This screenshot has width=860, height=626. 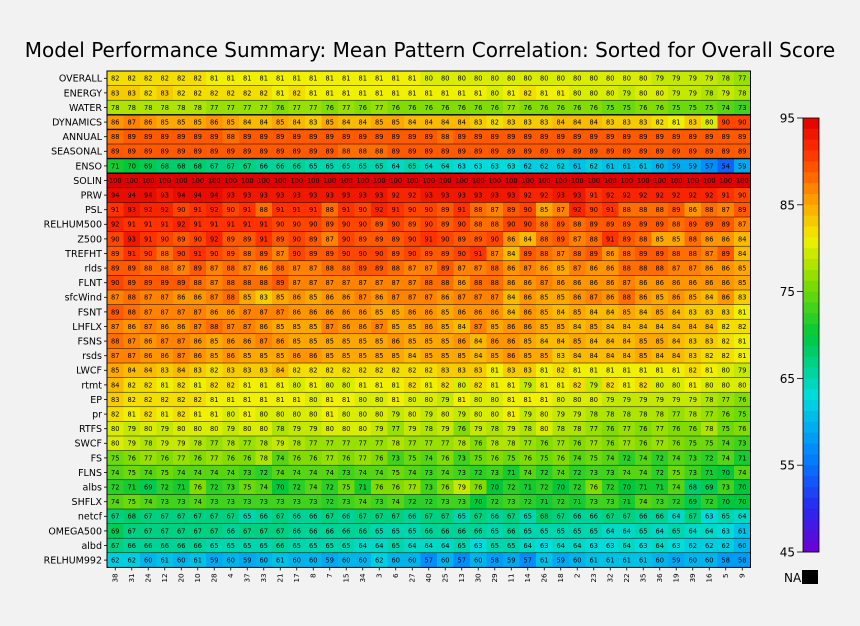 I want to click on cell-value-label: 63, so click(x=478, y=166).